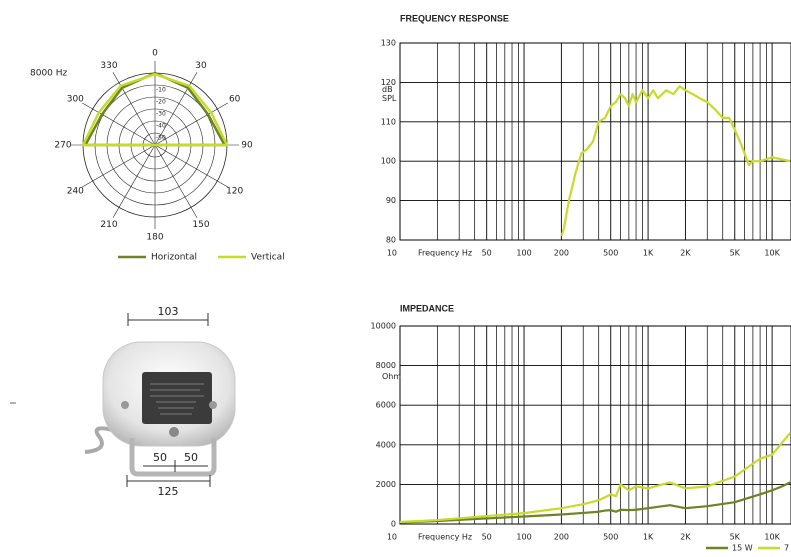 This screenshot has width=791, height=557. Describe the element at coordinates (200, 225) in the screenshot. I see `theta-label: 150` at that location.